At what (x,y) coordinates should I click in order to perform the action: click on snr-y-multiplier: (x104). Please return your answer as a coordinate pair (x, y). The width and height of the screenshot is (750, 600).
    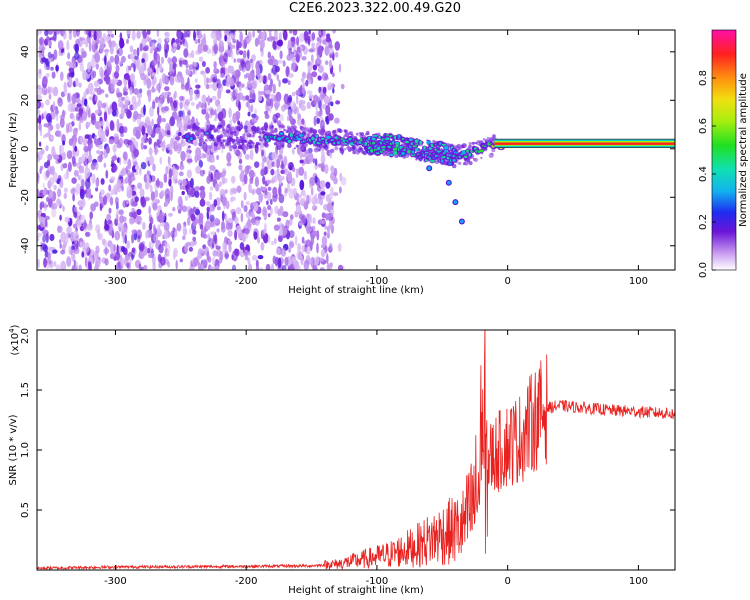
    Looking at the image, I should click on (14, 339).